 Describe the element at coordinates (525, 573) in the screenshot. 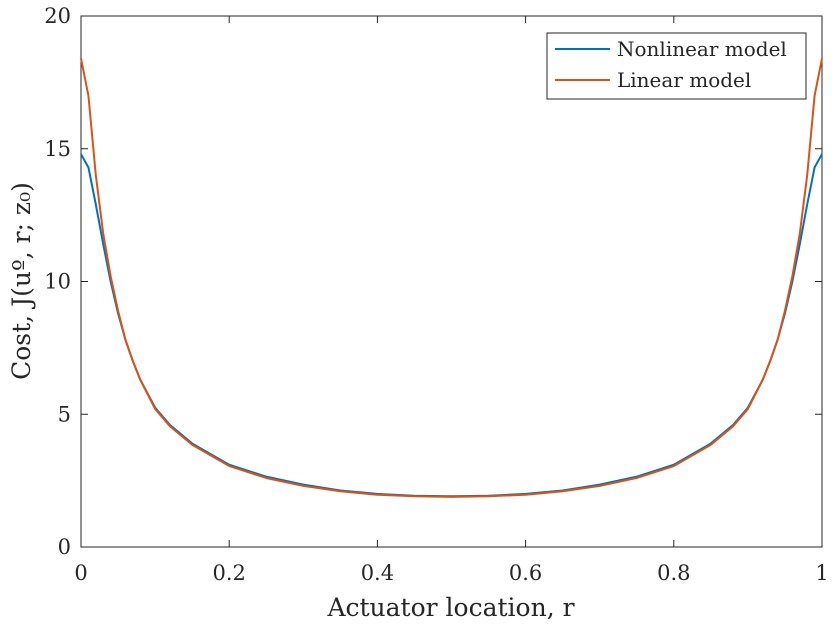

I see `x-tick-label-3: 0.6` at that location.